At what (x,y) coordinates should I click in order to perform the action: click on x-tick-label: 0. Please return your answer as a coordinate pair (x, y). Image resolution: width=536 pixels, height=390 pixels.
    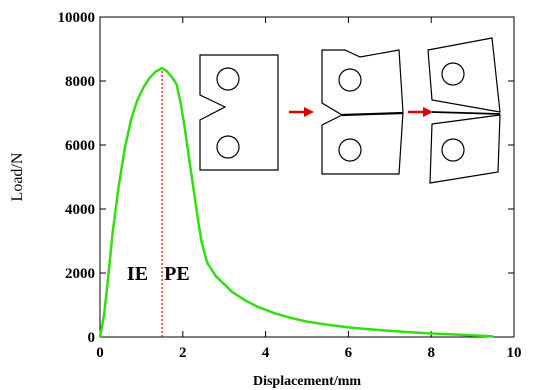
    Looking at the image, I should click on (100, 353).